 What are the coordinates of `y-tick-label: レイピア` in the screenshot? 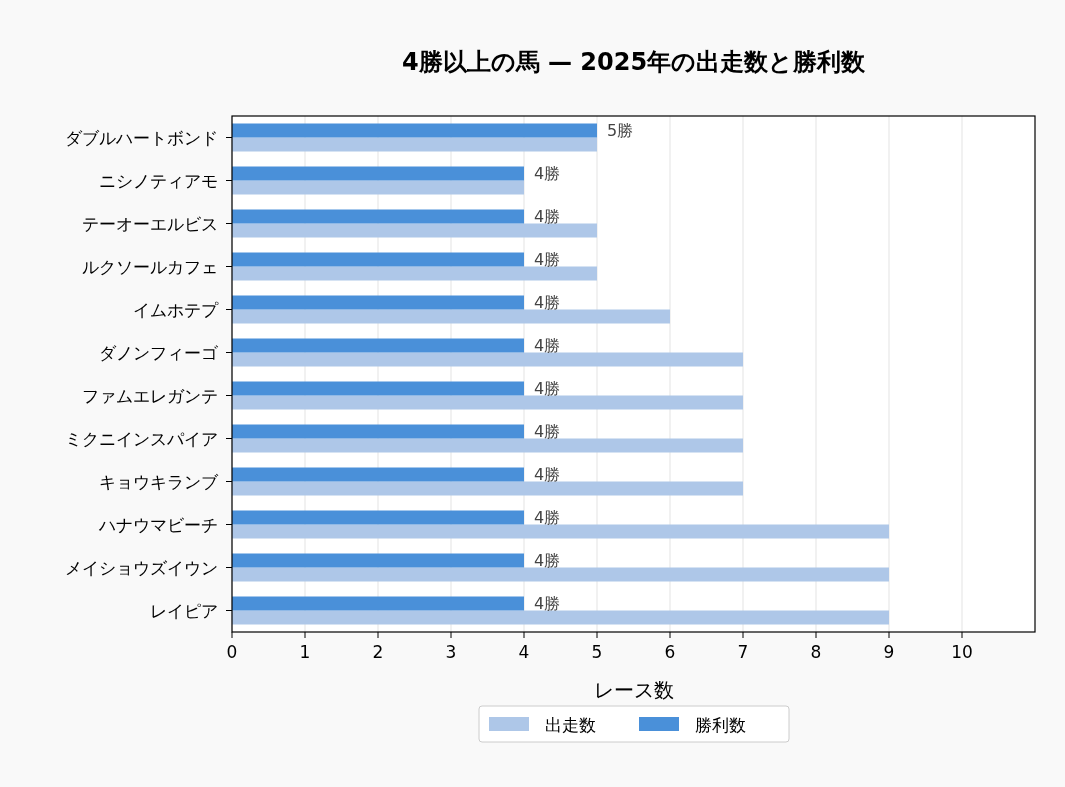 It's located at (184, 610).